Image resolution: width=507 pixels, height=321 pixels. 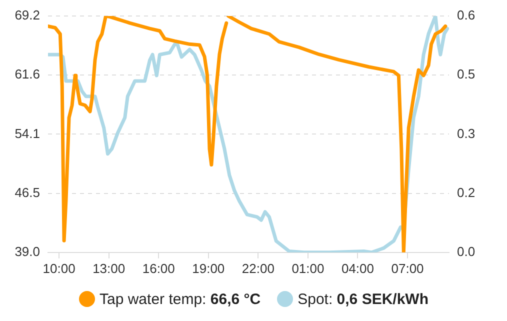 I want to click on x-tick-label: 07:00, so click(x=407, y=268).